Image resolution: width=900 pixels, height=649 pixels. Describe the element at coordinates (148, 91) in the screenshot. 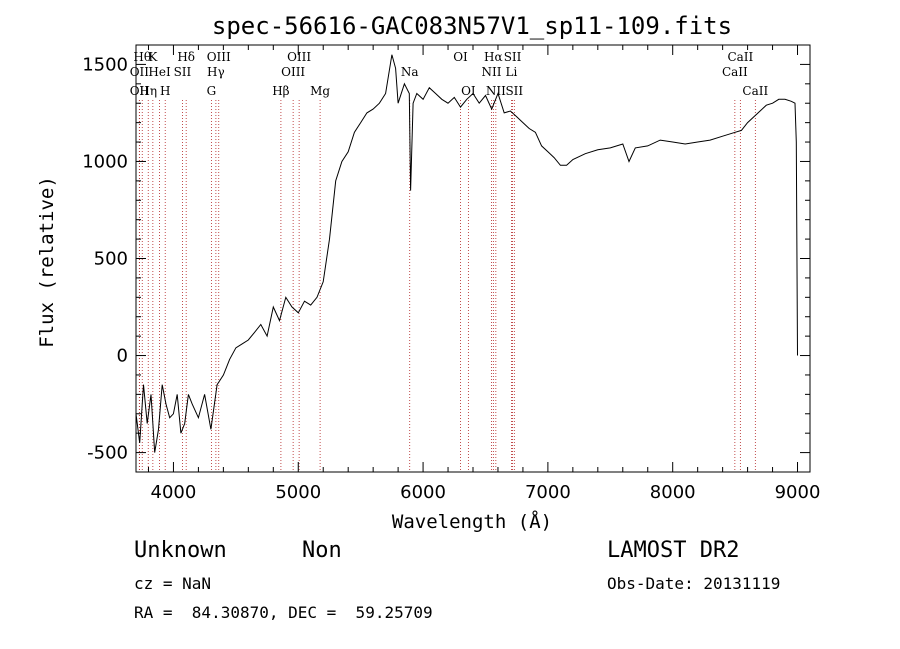

I see `line-marker-label: Hη` at that location.